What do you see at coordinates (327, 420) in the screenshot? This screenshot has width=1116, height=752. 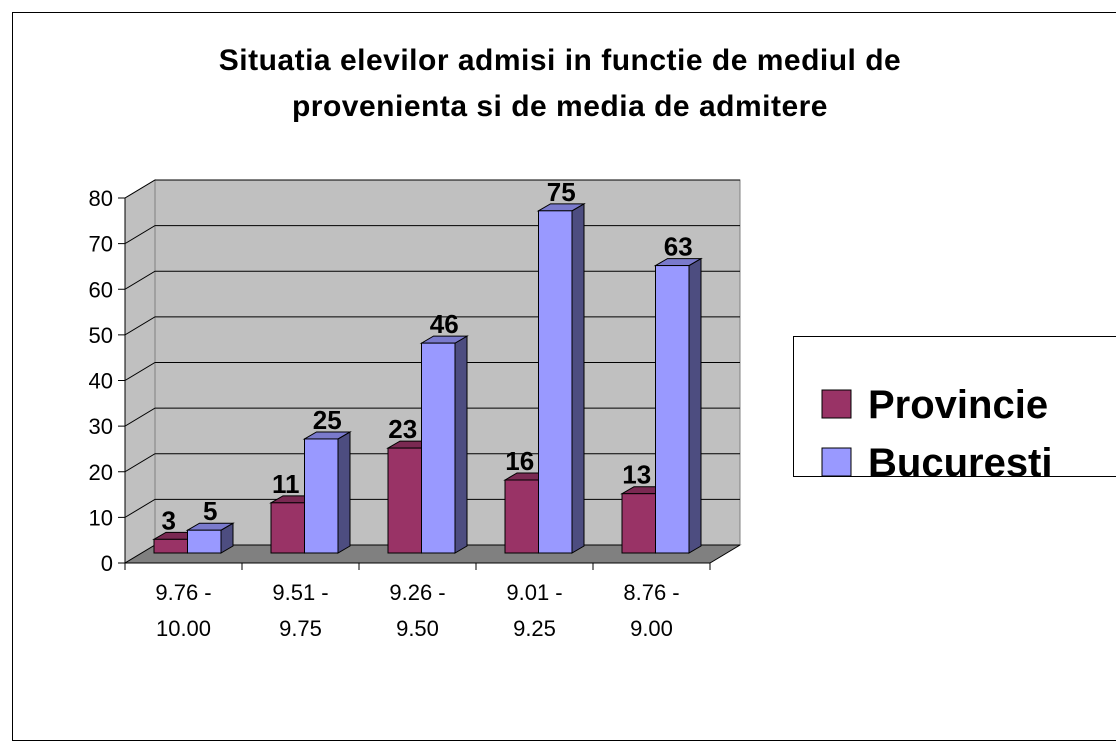 I see `value-label: 25` at bounding box center [327, 420].